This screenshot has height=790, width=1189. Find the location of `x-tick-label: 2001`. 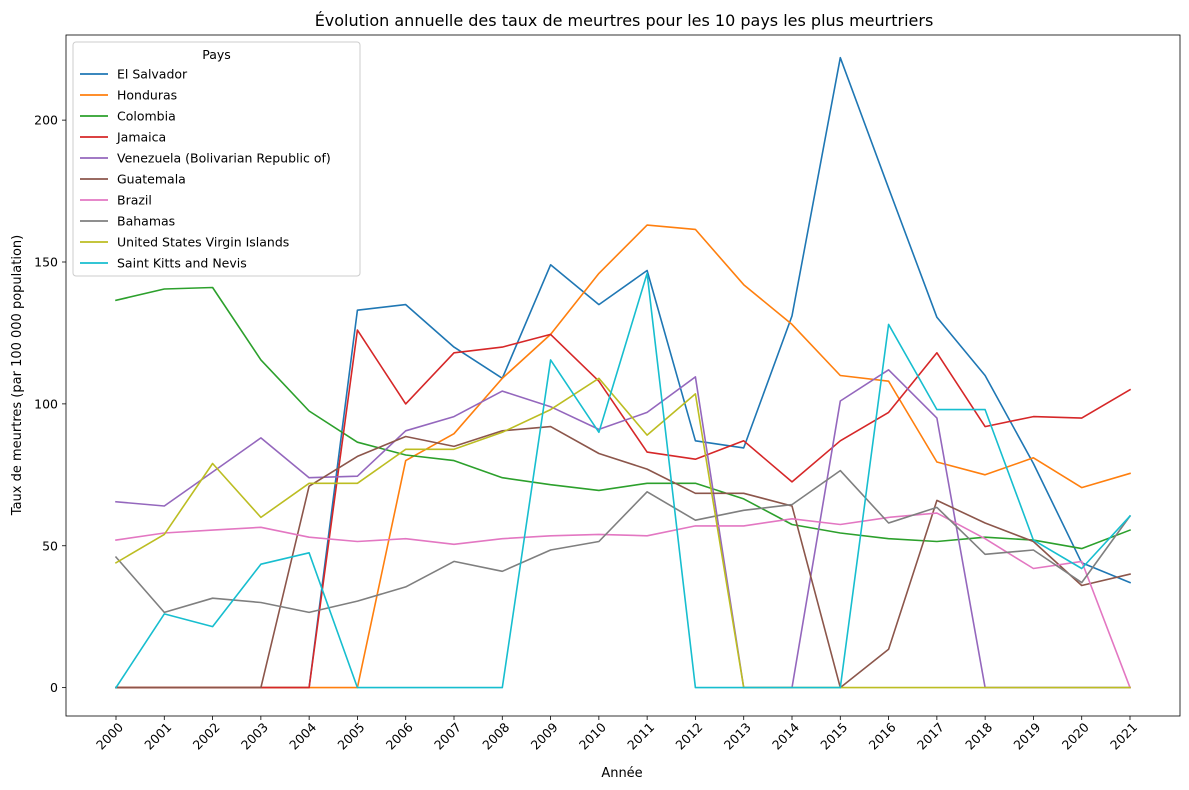

x-tick-label: 2001 is located at coordinates (157, 736).